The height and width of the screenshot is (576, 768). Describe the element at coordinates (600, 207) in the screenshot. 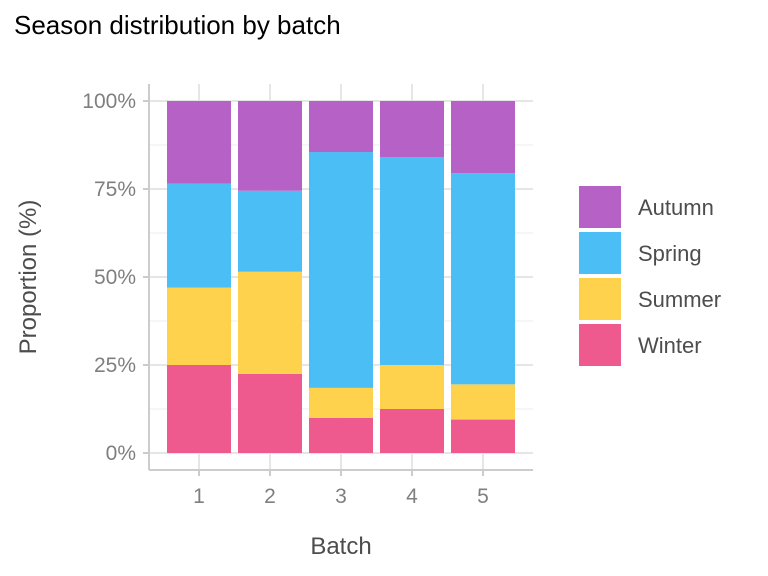

I see `legend-swatch-autumn` at that location.